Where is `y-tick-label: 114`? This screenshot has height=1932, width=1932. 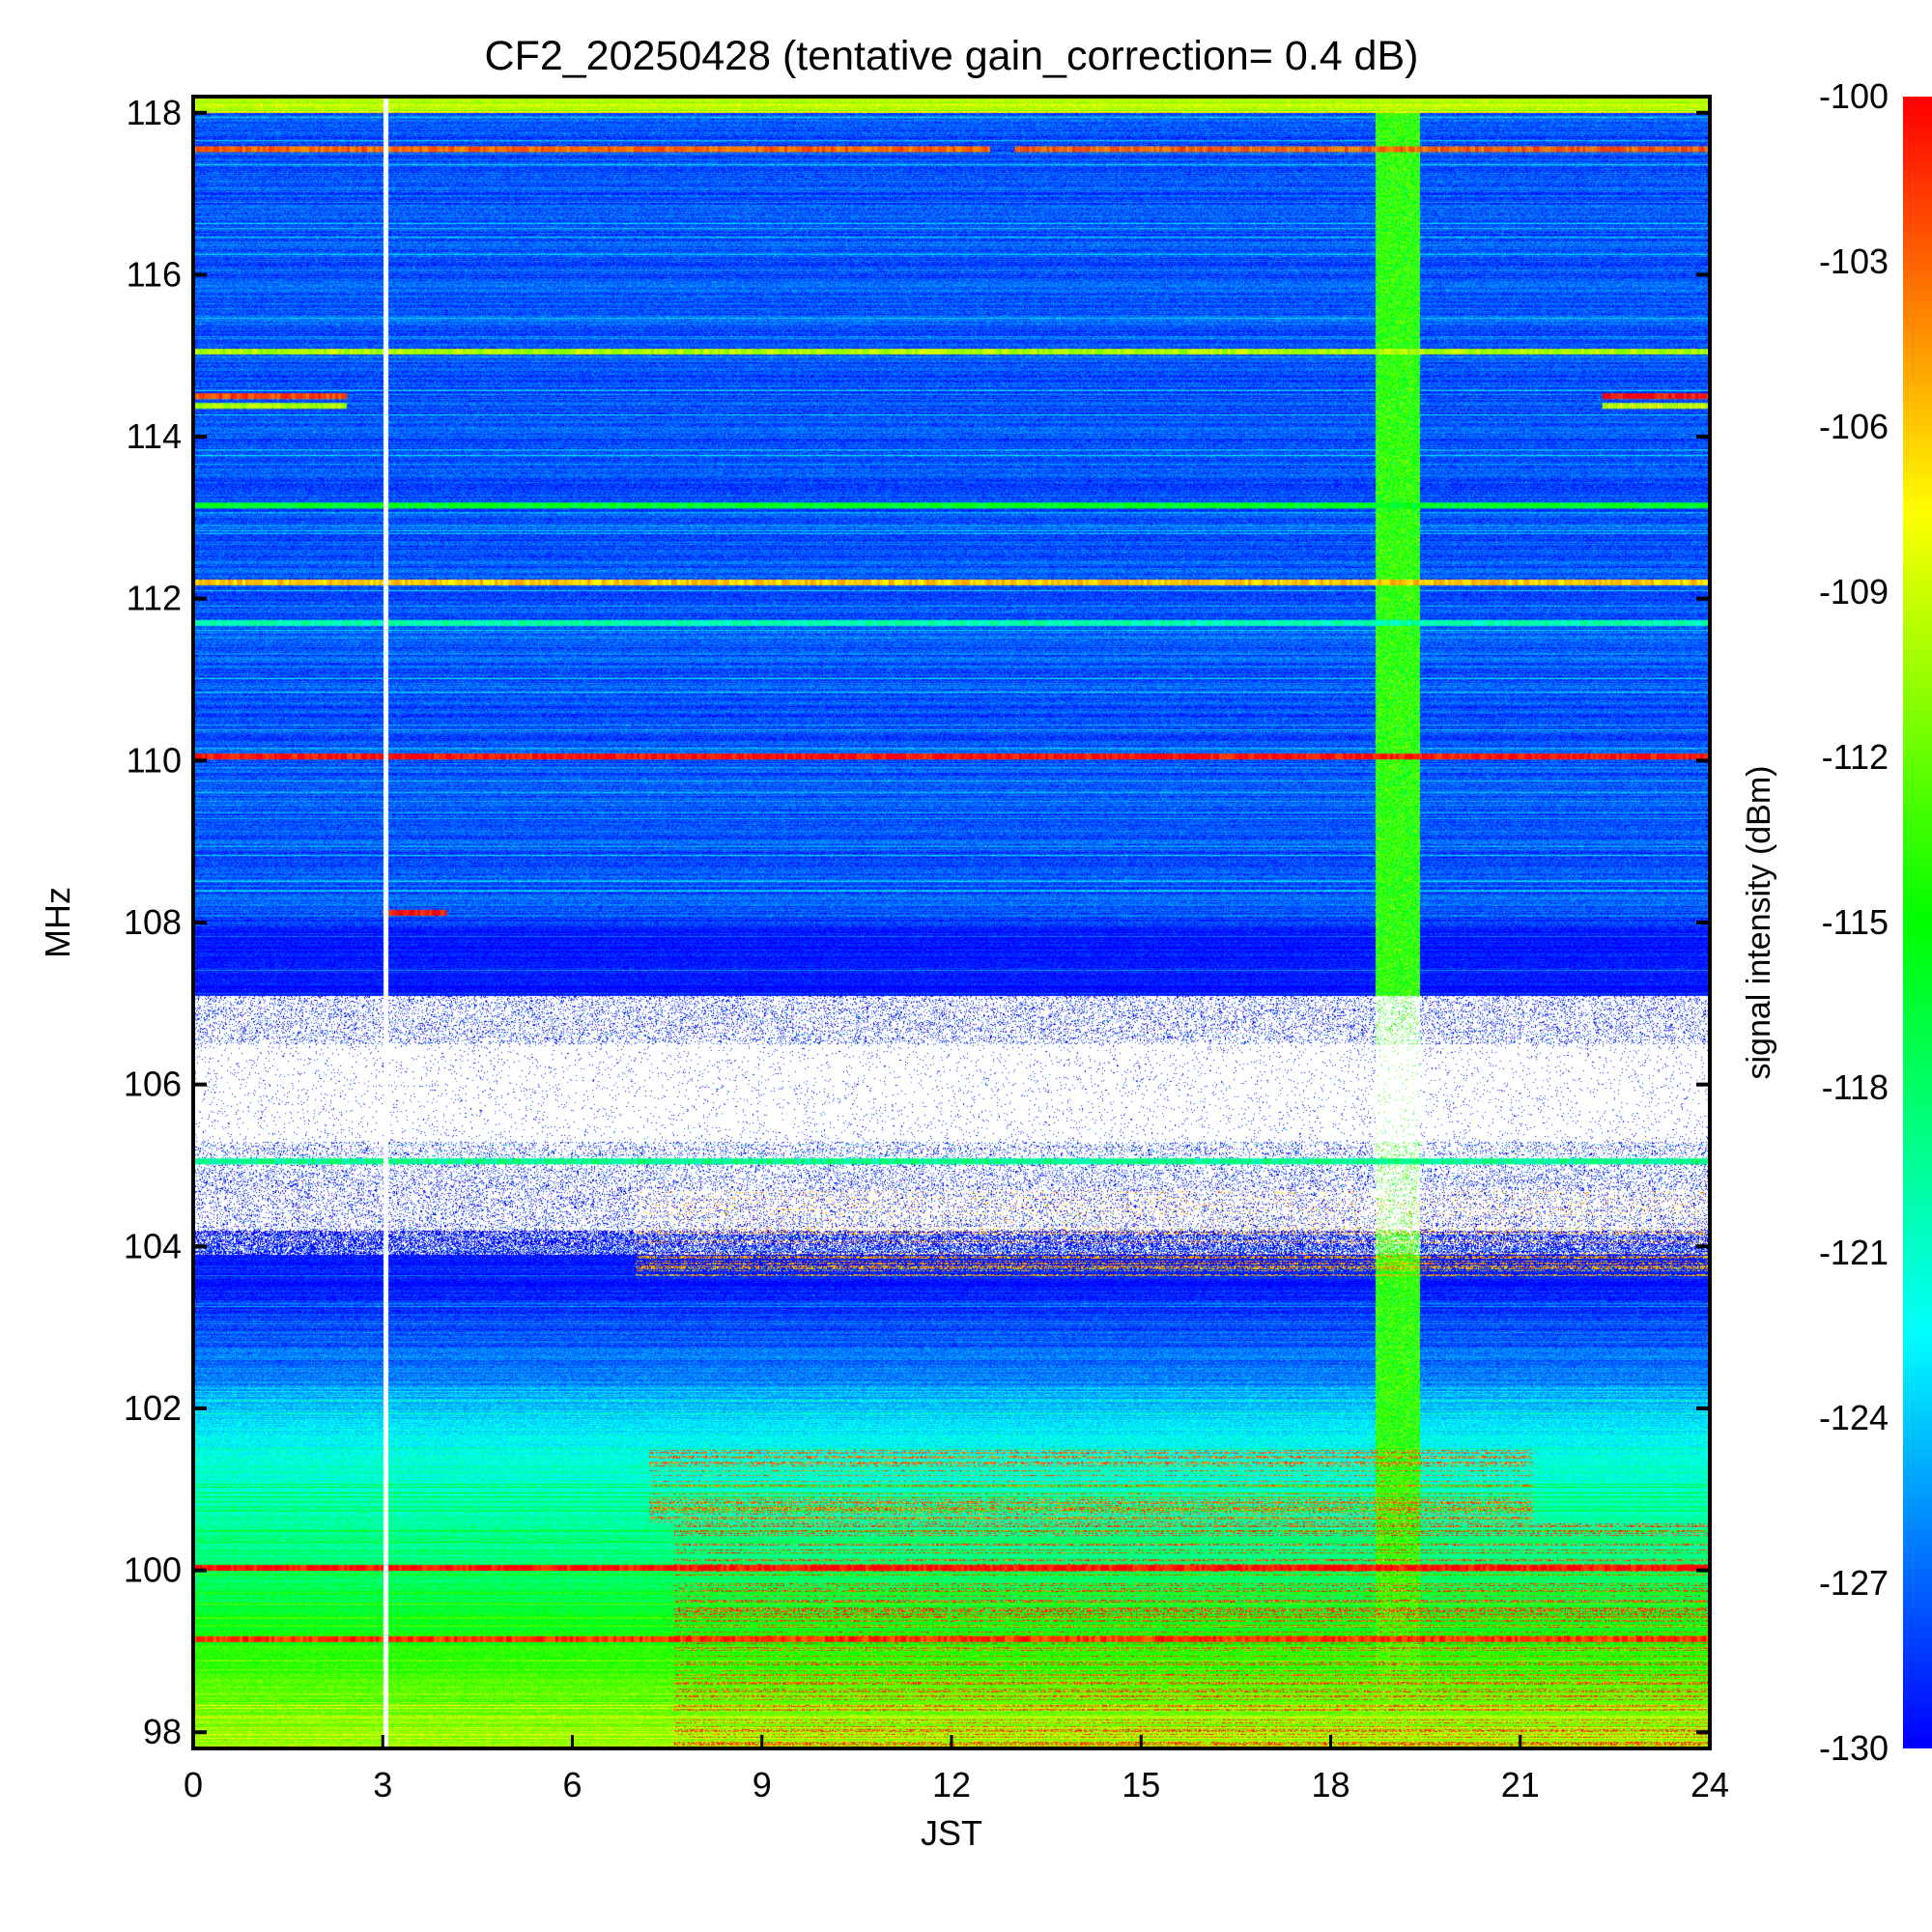 y-tick-label: 114 is located at coordinates (154, 436).